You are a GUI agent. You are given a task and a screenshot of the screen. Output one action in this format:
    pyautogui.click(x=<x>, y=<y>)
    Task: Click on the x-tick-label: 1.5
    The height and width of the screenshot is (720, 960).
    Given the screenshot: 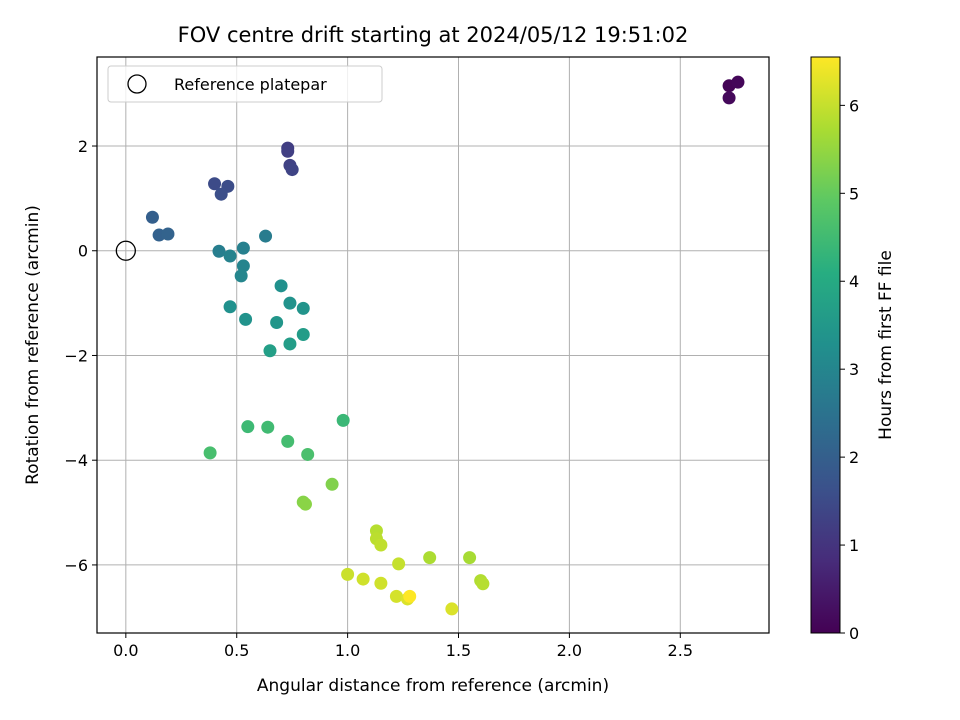 What is the action you would take?
    pyautogui.click(x=458, y=650)
    